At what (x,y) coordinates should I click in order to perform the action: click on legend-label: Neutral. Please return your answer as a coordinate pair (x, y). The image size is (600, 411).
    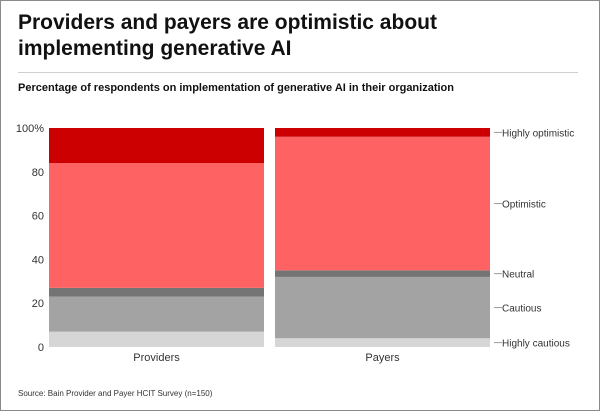
    Looking at the image, I should click on (518, 275).